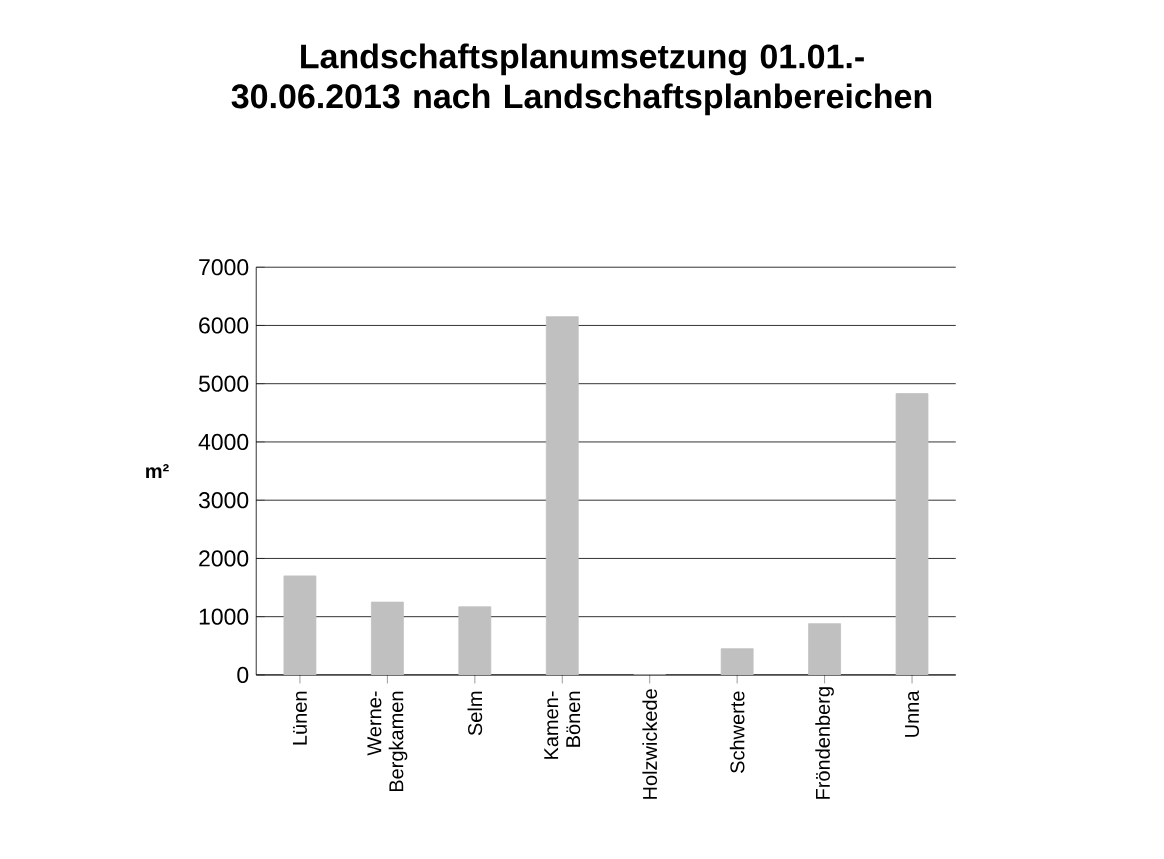 This screenshot has width=1164, height=859. Describe the element at coordinates (475, 713) in the screenshot. I see `x-tick-label: Selm` at that location.